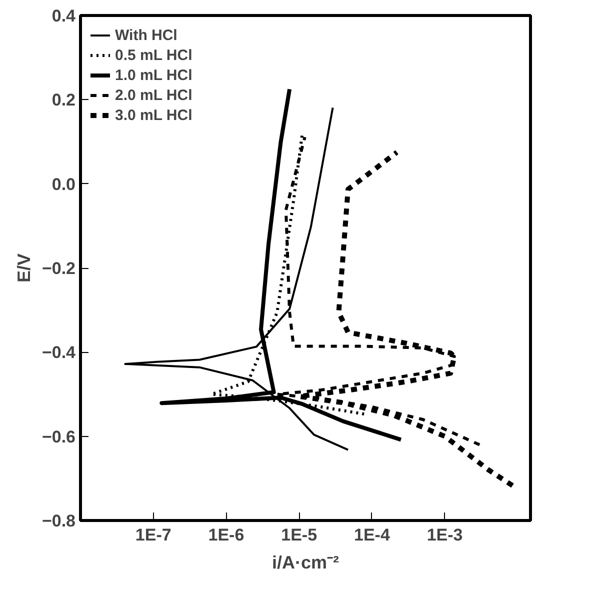  What do you see at coordinates (59, 521) in the screenshot?
I see `y-tick-label: −0.8` at bounding box center [59, 521].